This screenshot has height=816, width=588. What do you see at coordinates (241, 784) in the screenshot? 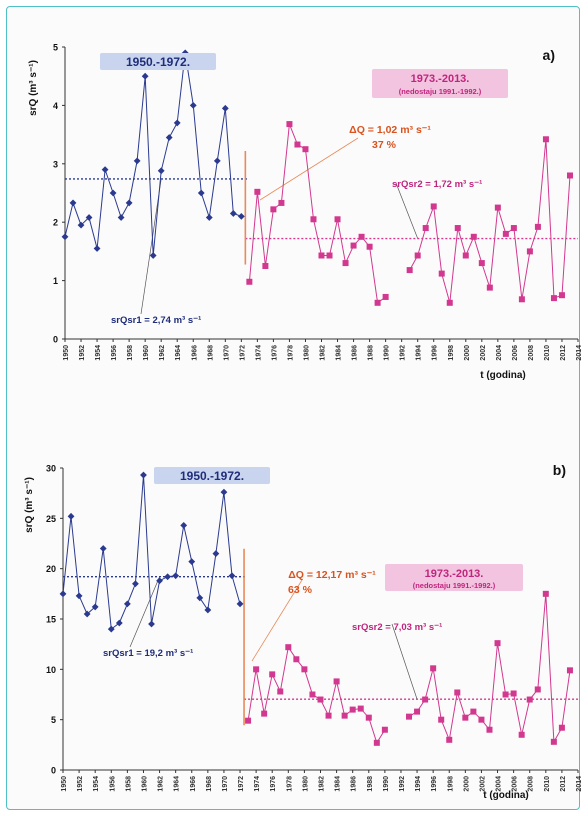
I see `x-tick-label: 1972` at bounding box center [241, 784].